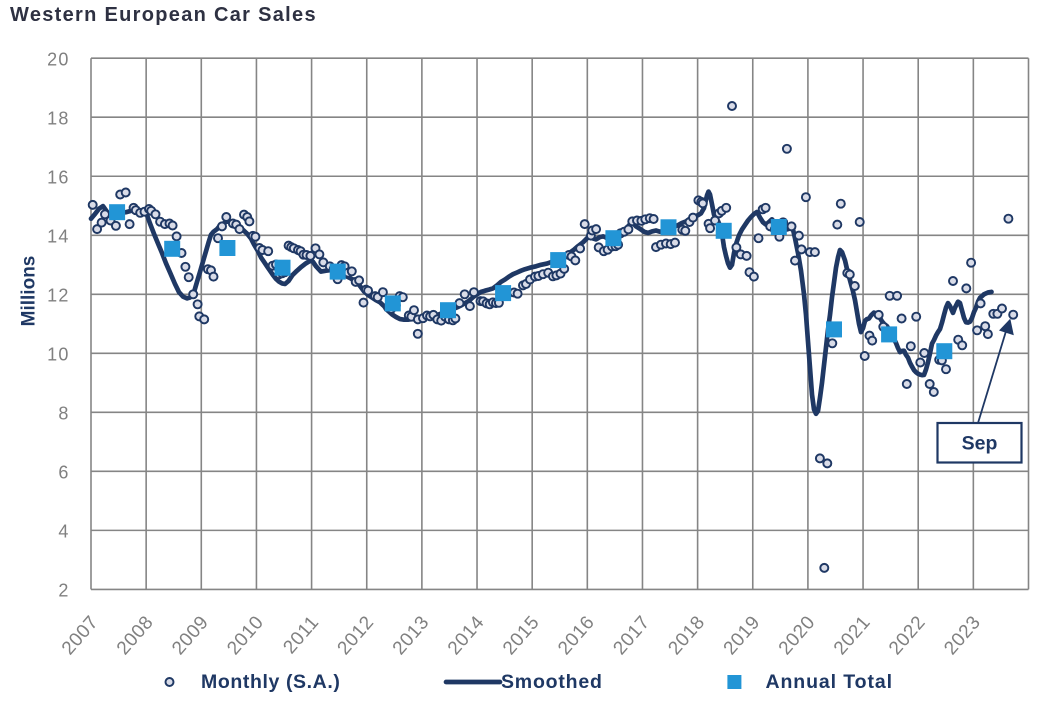  What do you see at coordinates (552, 682) in the screenshot?
I see `svg-text: Smoothed` at bounding box center [552, 682].